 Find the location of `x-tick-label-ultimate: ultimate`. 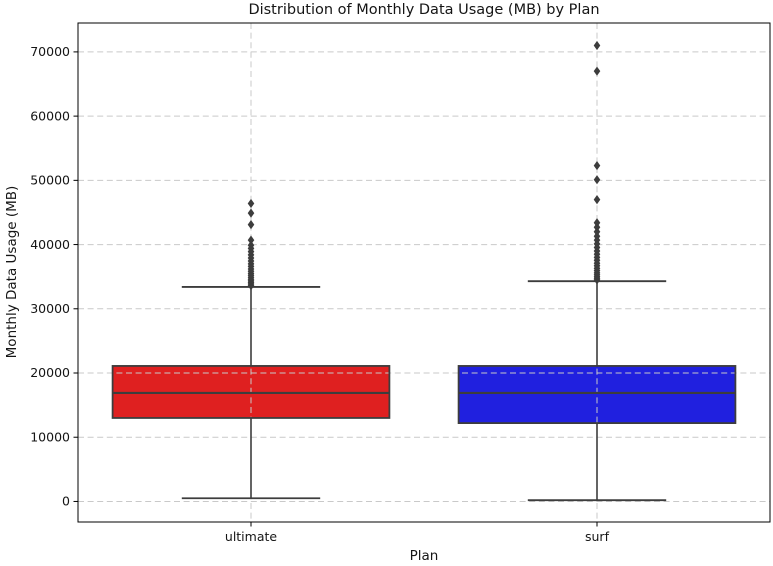

x-tick-label-ultimate: ultimate is located at coordinates (251, 536).